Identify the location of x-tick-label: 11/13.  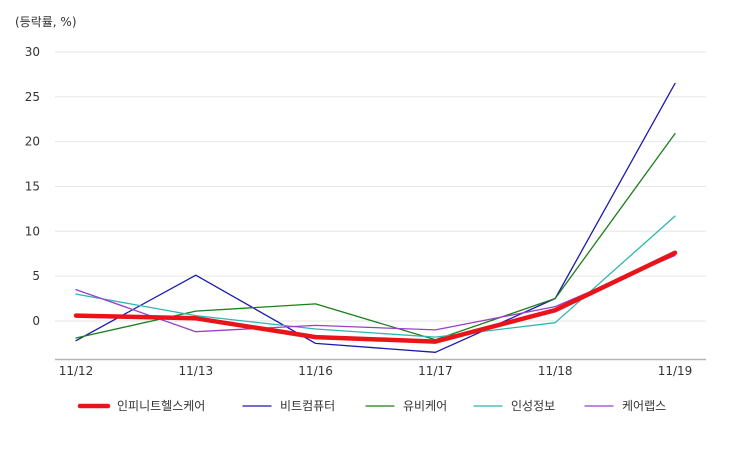
(196, 371).